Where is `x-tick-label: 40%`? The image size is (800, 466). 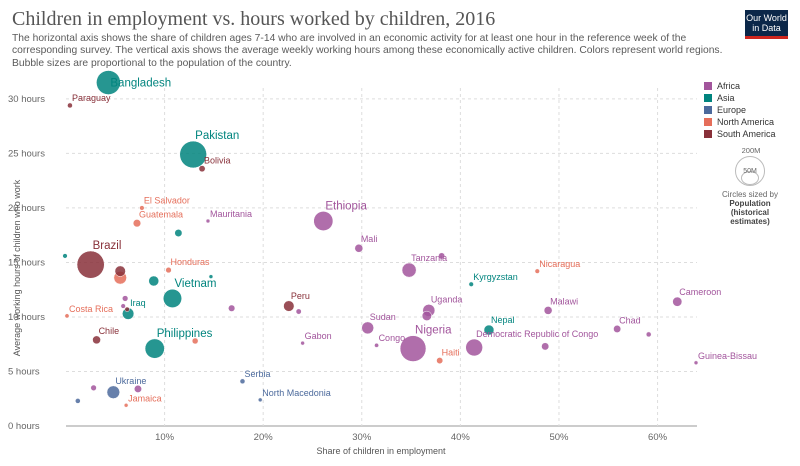 x-tick-label: 40% is located at coordinates (461, 437).